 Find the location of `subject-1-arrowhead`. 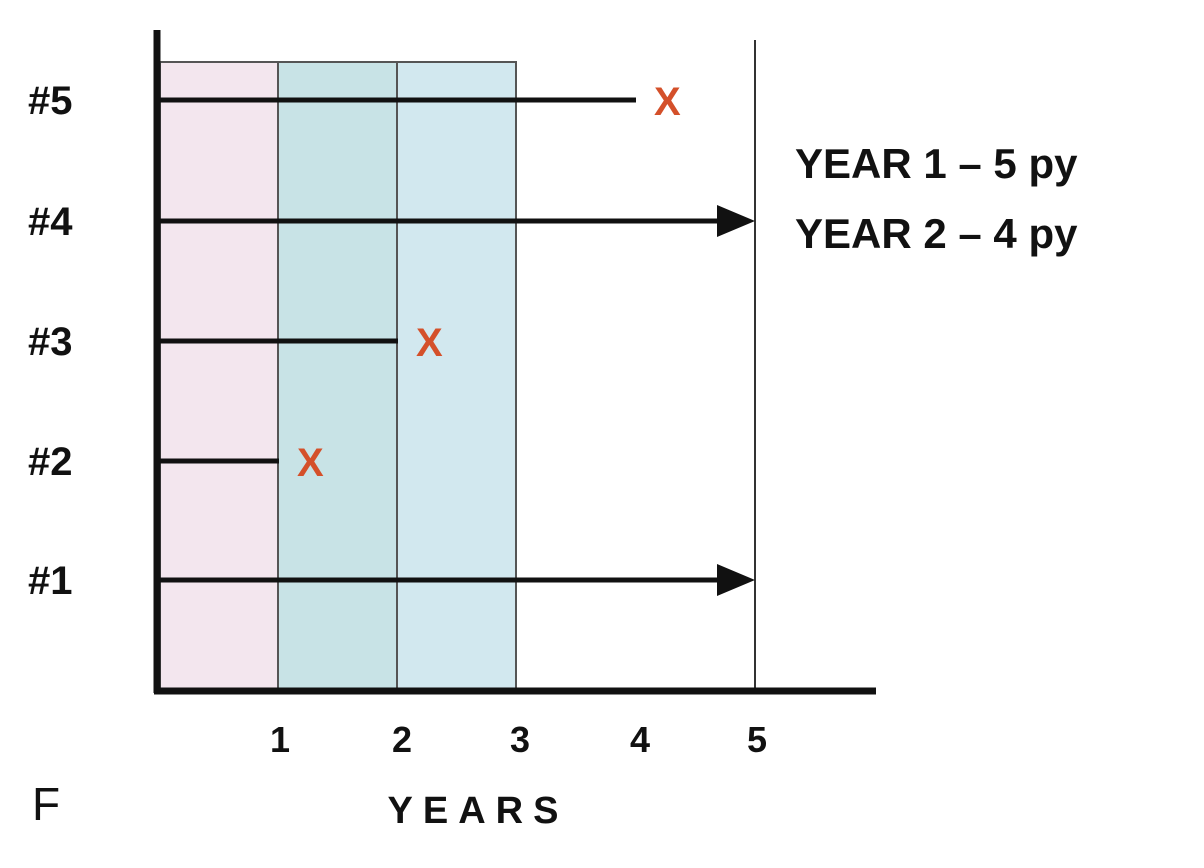

subject-1-arrowhead is located at coordinates (736, 580).